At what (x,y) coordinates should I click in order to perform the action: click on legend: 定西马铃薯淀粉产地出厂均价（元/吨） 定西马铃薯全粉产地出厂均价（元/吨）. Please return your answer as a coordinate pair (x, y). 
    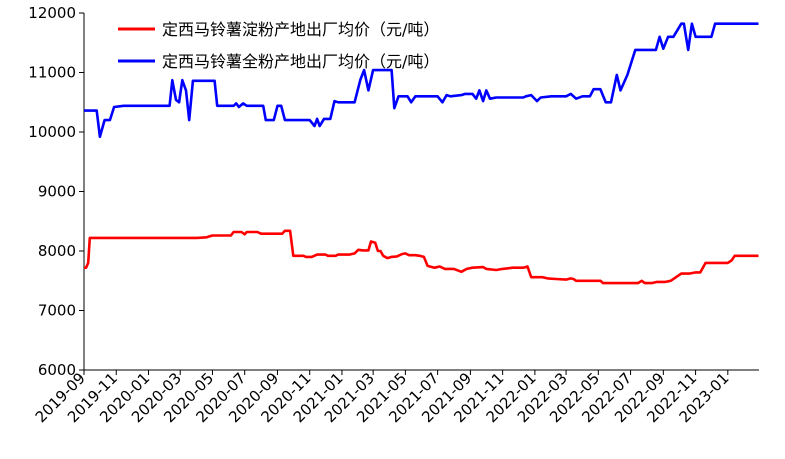
    Looking at the image, I should click on (278, 45).